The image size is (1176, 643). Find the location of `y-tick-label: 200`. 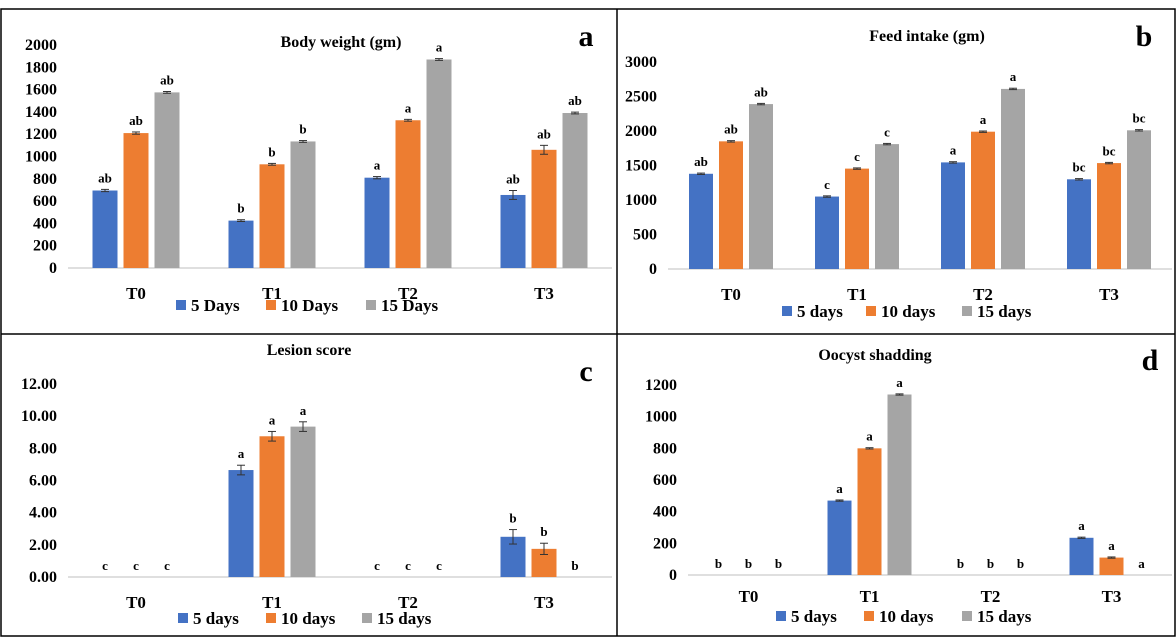

y-tick-label: 200 is located at coordinates (665, 543).